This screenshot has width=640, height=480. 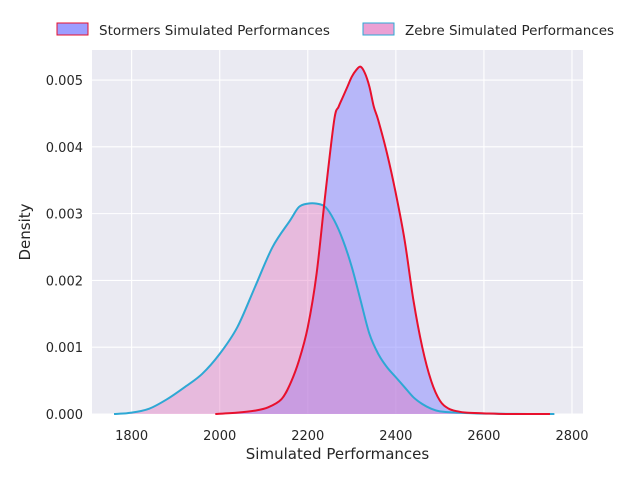 What do you see at coordinates (72, 29) in the screenshot?
I see `stormers-legend-swatch` at bounding box center [72, 29].